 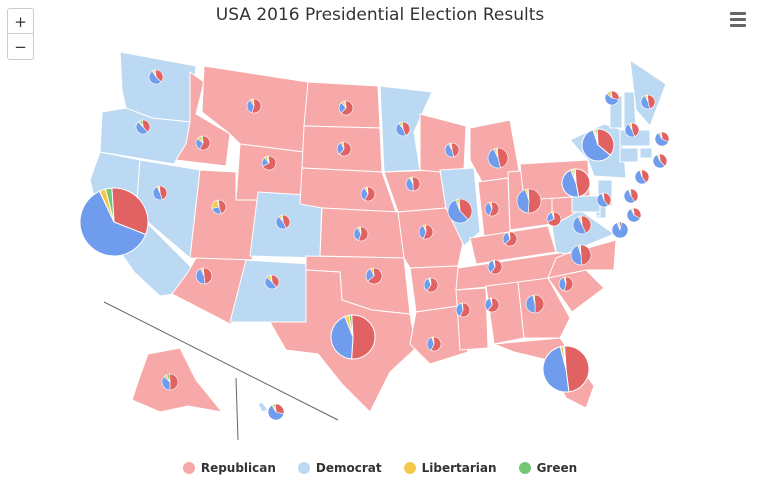 I want to click on pie-iowa, so click(x=413, y=184).